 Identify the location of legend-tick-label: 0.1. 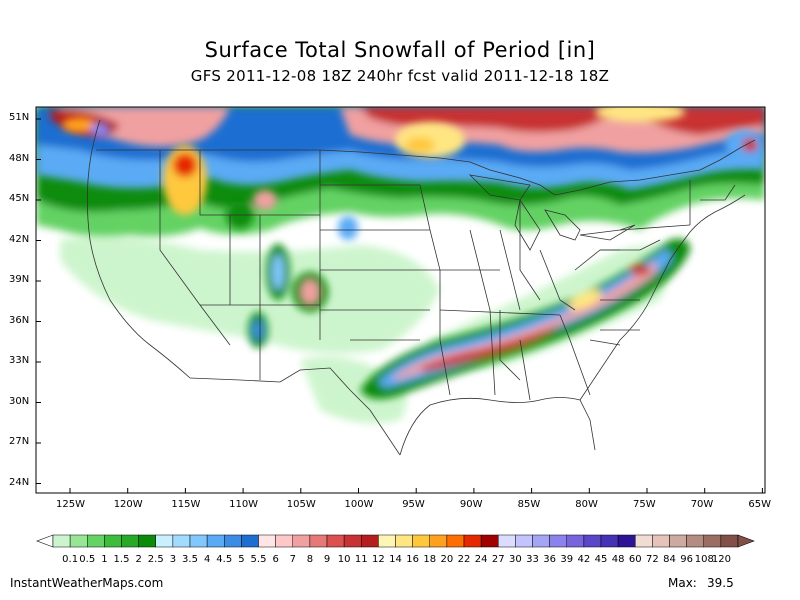
(70, 559).